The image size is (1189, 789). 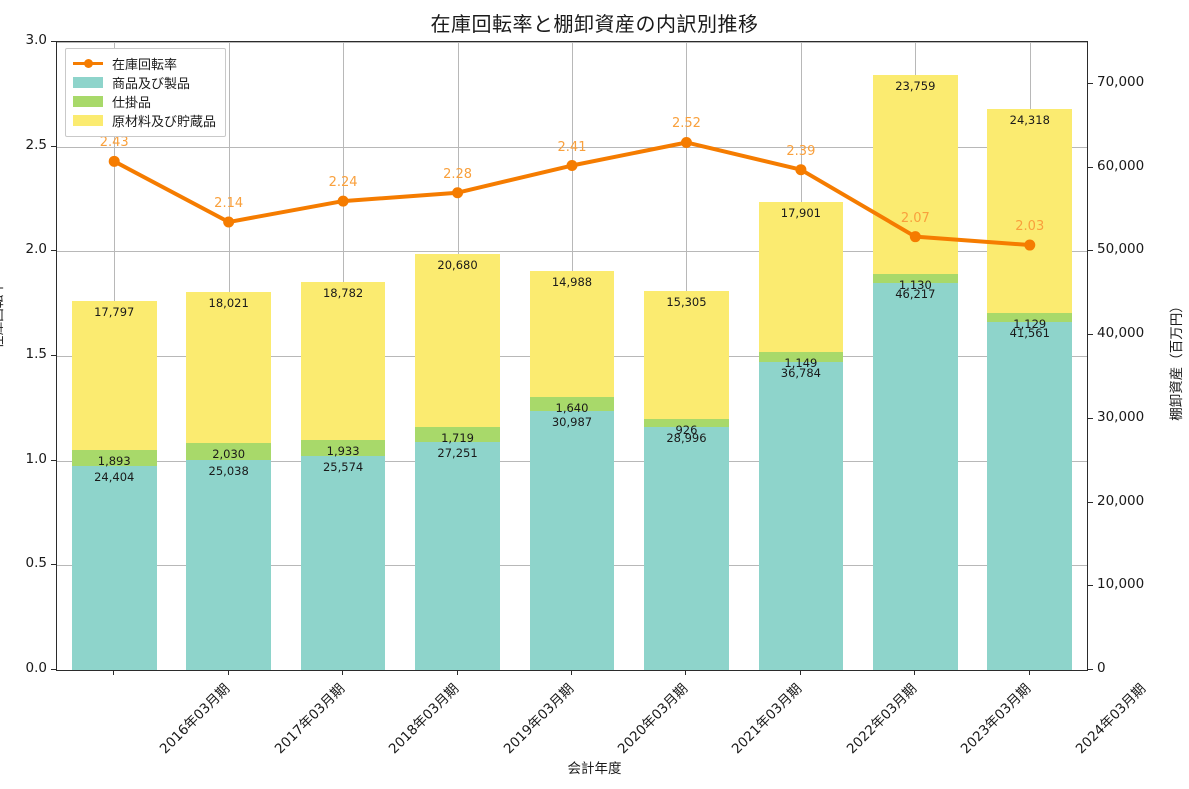 What do you see at coordinates (36, 563) in the screenshot?
I see `y-axis-left-tick-label: 0.5` at bounding box center [36, 563].